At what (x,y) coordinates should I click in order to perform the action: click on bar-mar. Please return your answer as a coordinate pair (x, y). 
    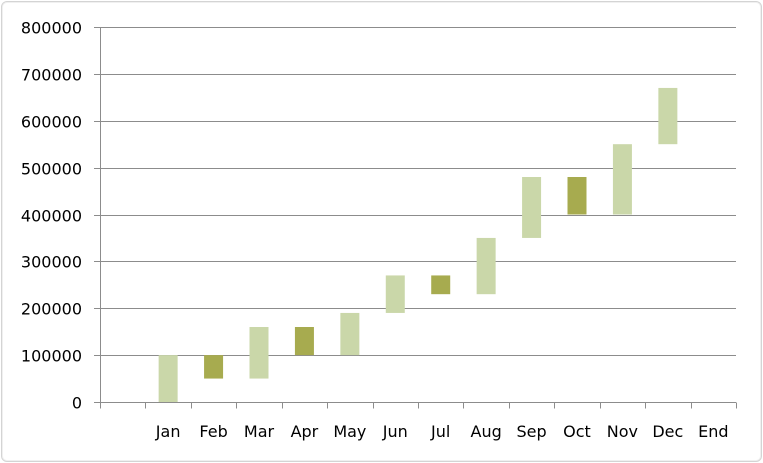
    Looking at the image, I should click on (259, 353).